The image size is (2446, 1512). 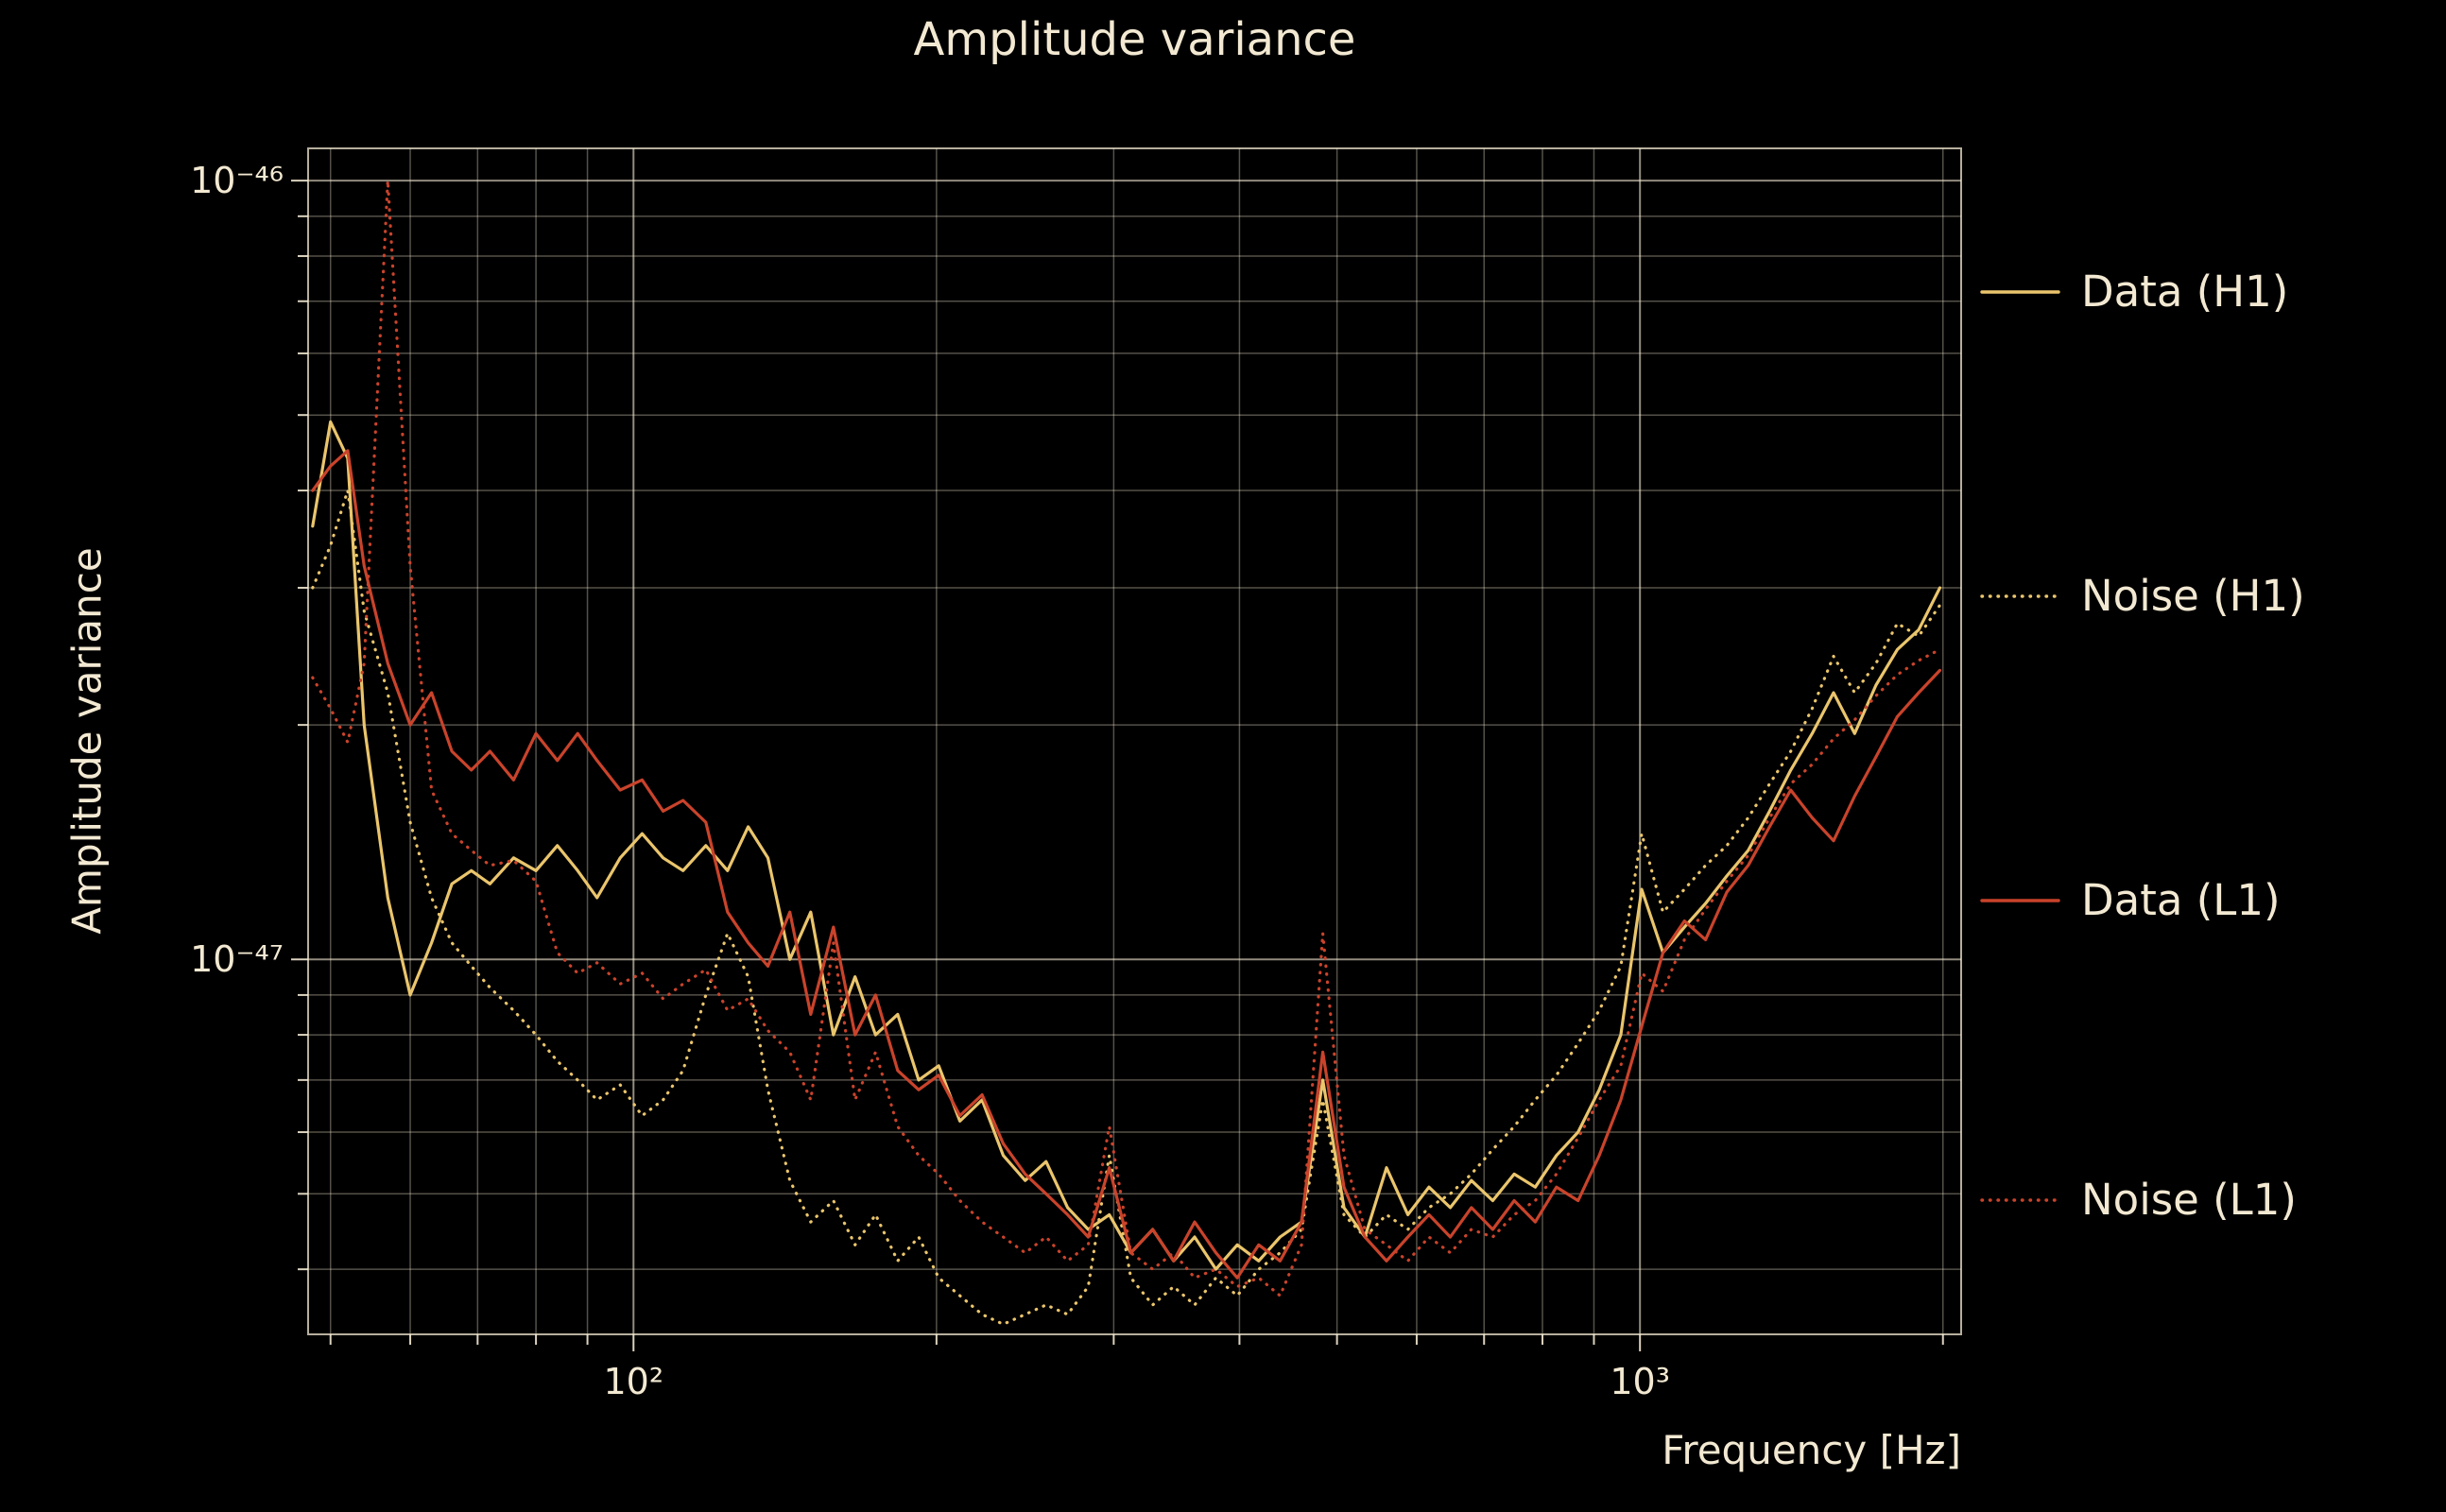 What do you see at coordinates (1811, 1450) in the screenshot?
I see `x-axis-label: Frequency [Hz]` at bounding box center [1811, 1450].